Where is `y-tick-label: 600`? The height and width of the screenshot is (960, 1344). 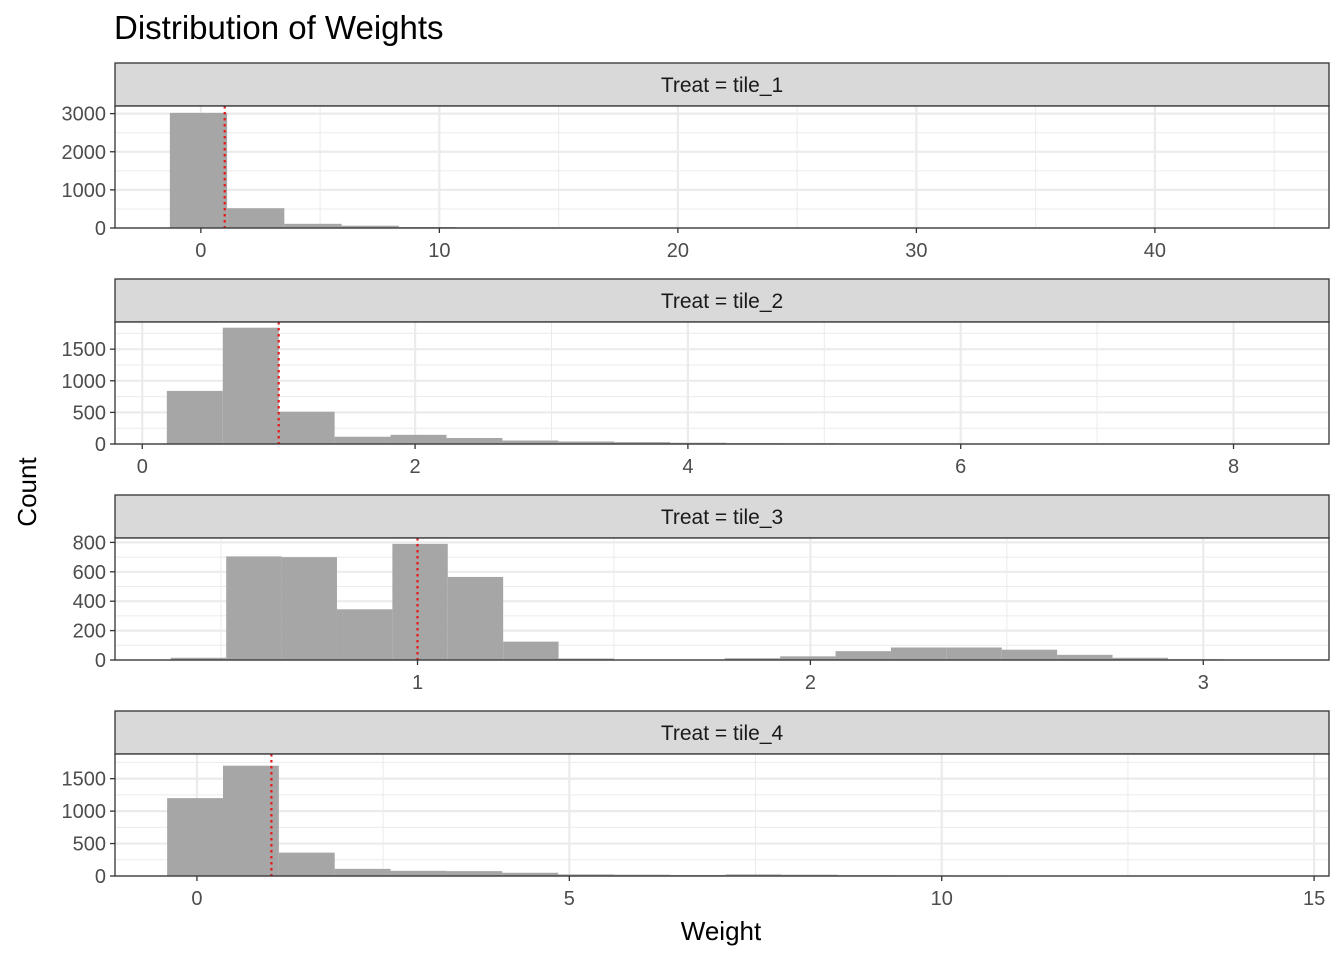
y-tick-label: 600 is located at coordinates (89, 573).